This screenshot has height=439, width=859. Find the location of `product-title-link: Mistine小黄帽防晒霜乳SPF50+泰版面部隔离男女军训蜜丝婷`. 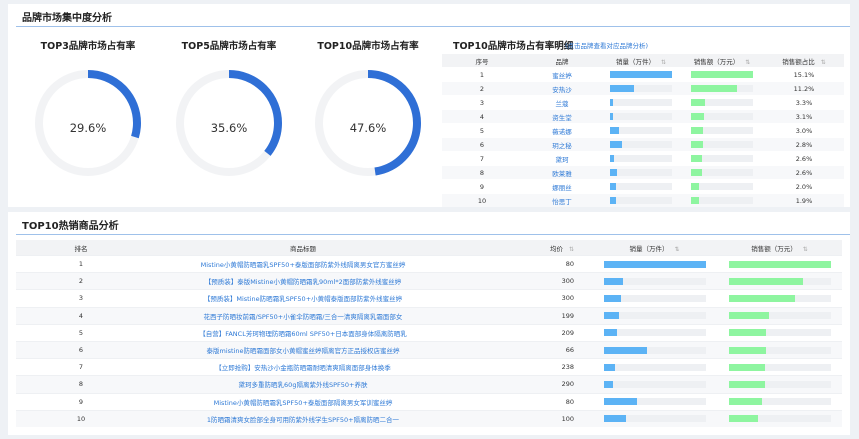

product-title-link: Mistine小黄帽防晒霜乳SPF50+泰版面部隔离男女军训蜜丝婷 is located at coordinates (303, 401).